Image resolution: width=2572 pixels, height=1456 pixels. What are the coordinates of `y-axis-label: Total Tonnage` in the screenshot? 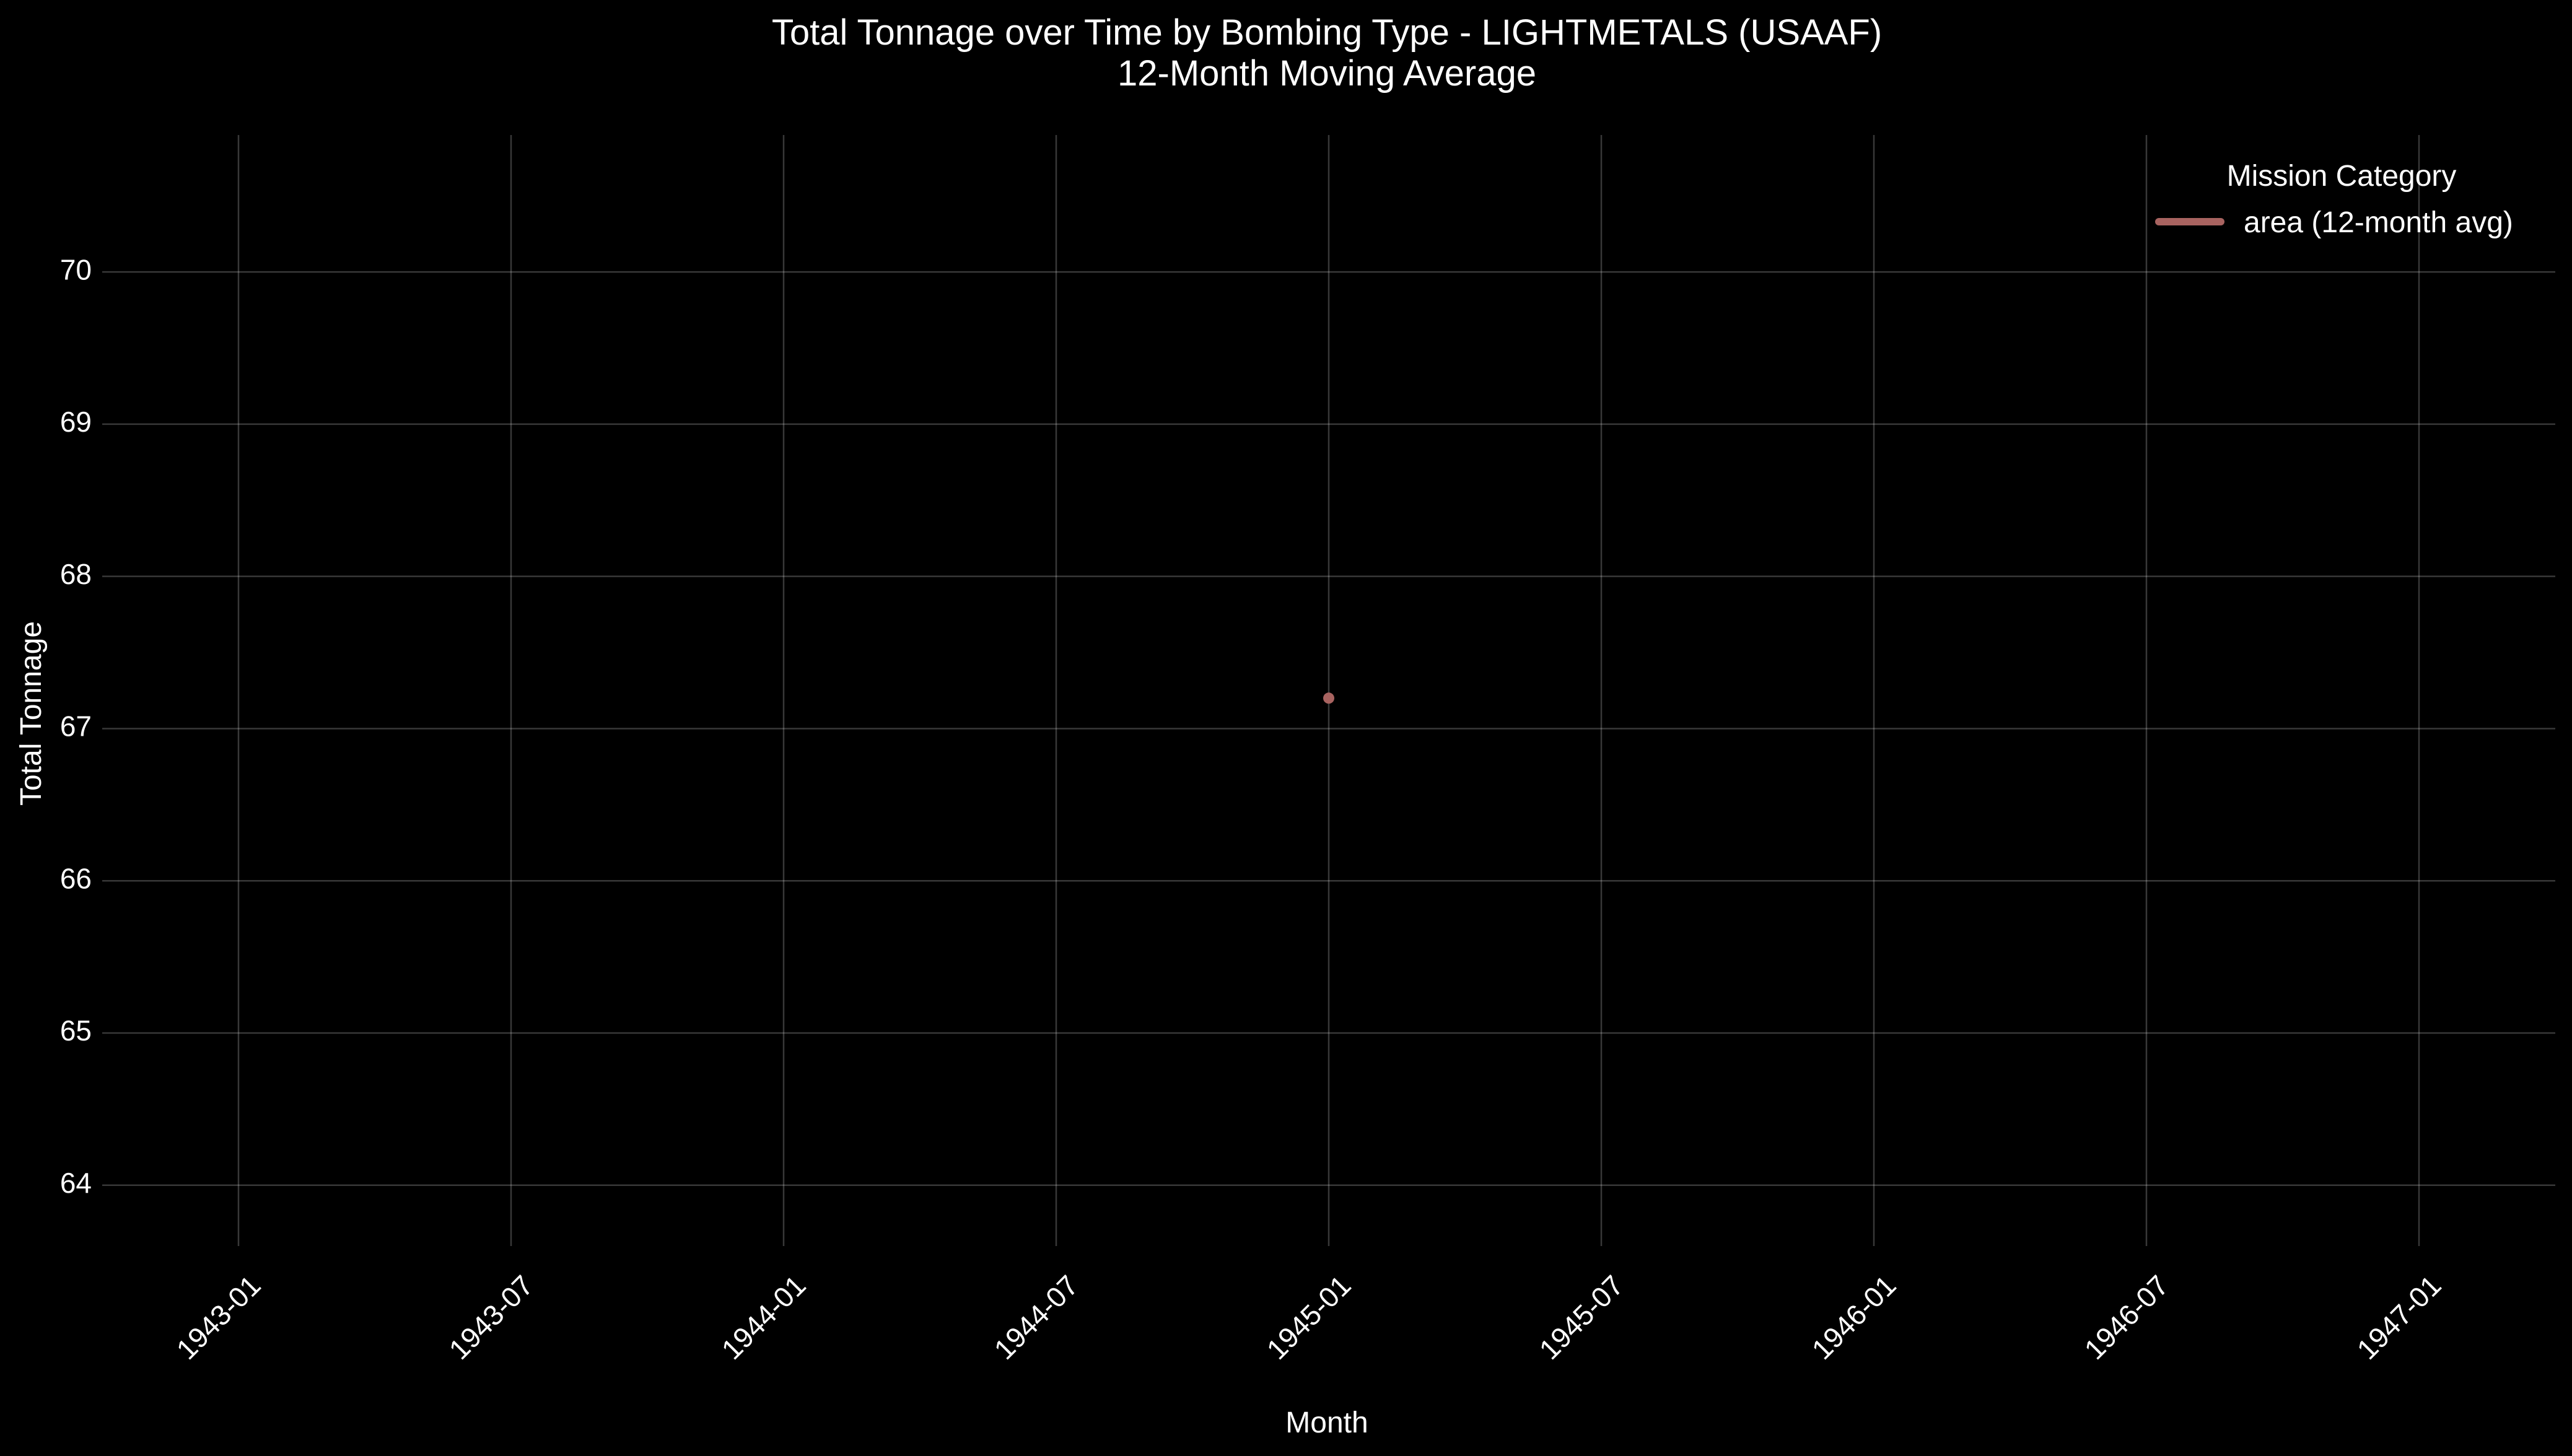 It's located at (31, 714).